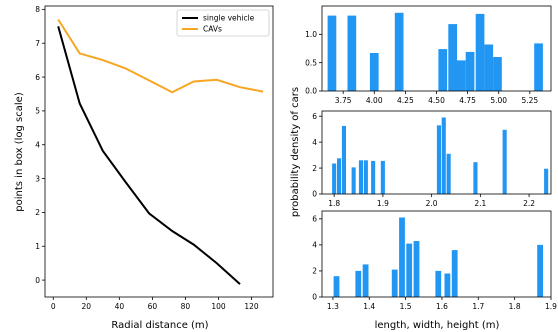 Image resolution: width=558 pixels, height=332 pixels. I want to click on y-tick-label: 0.5, so click(311, 62).